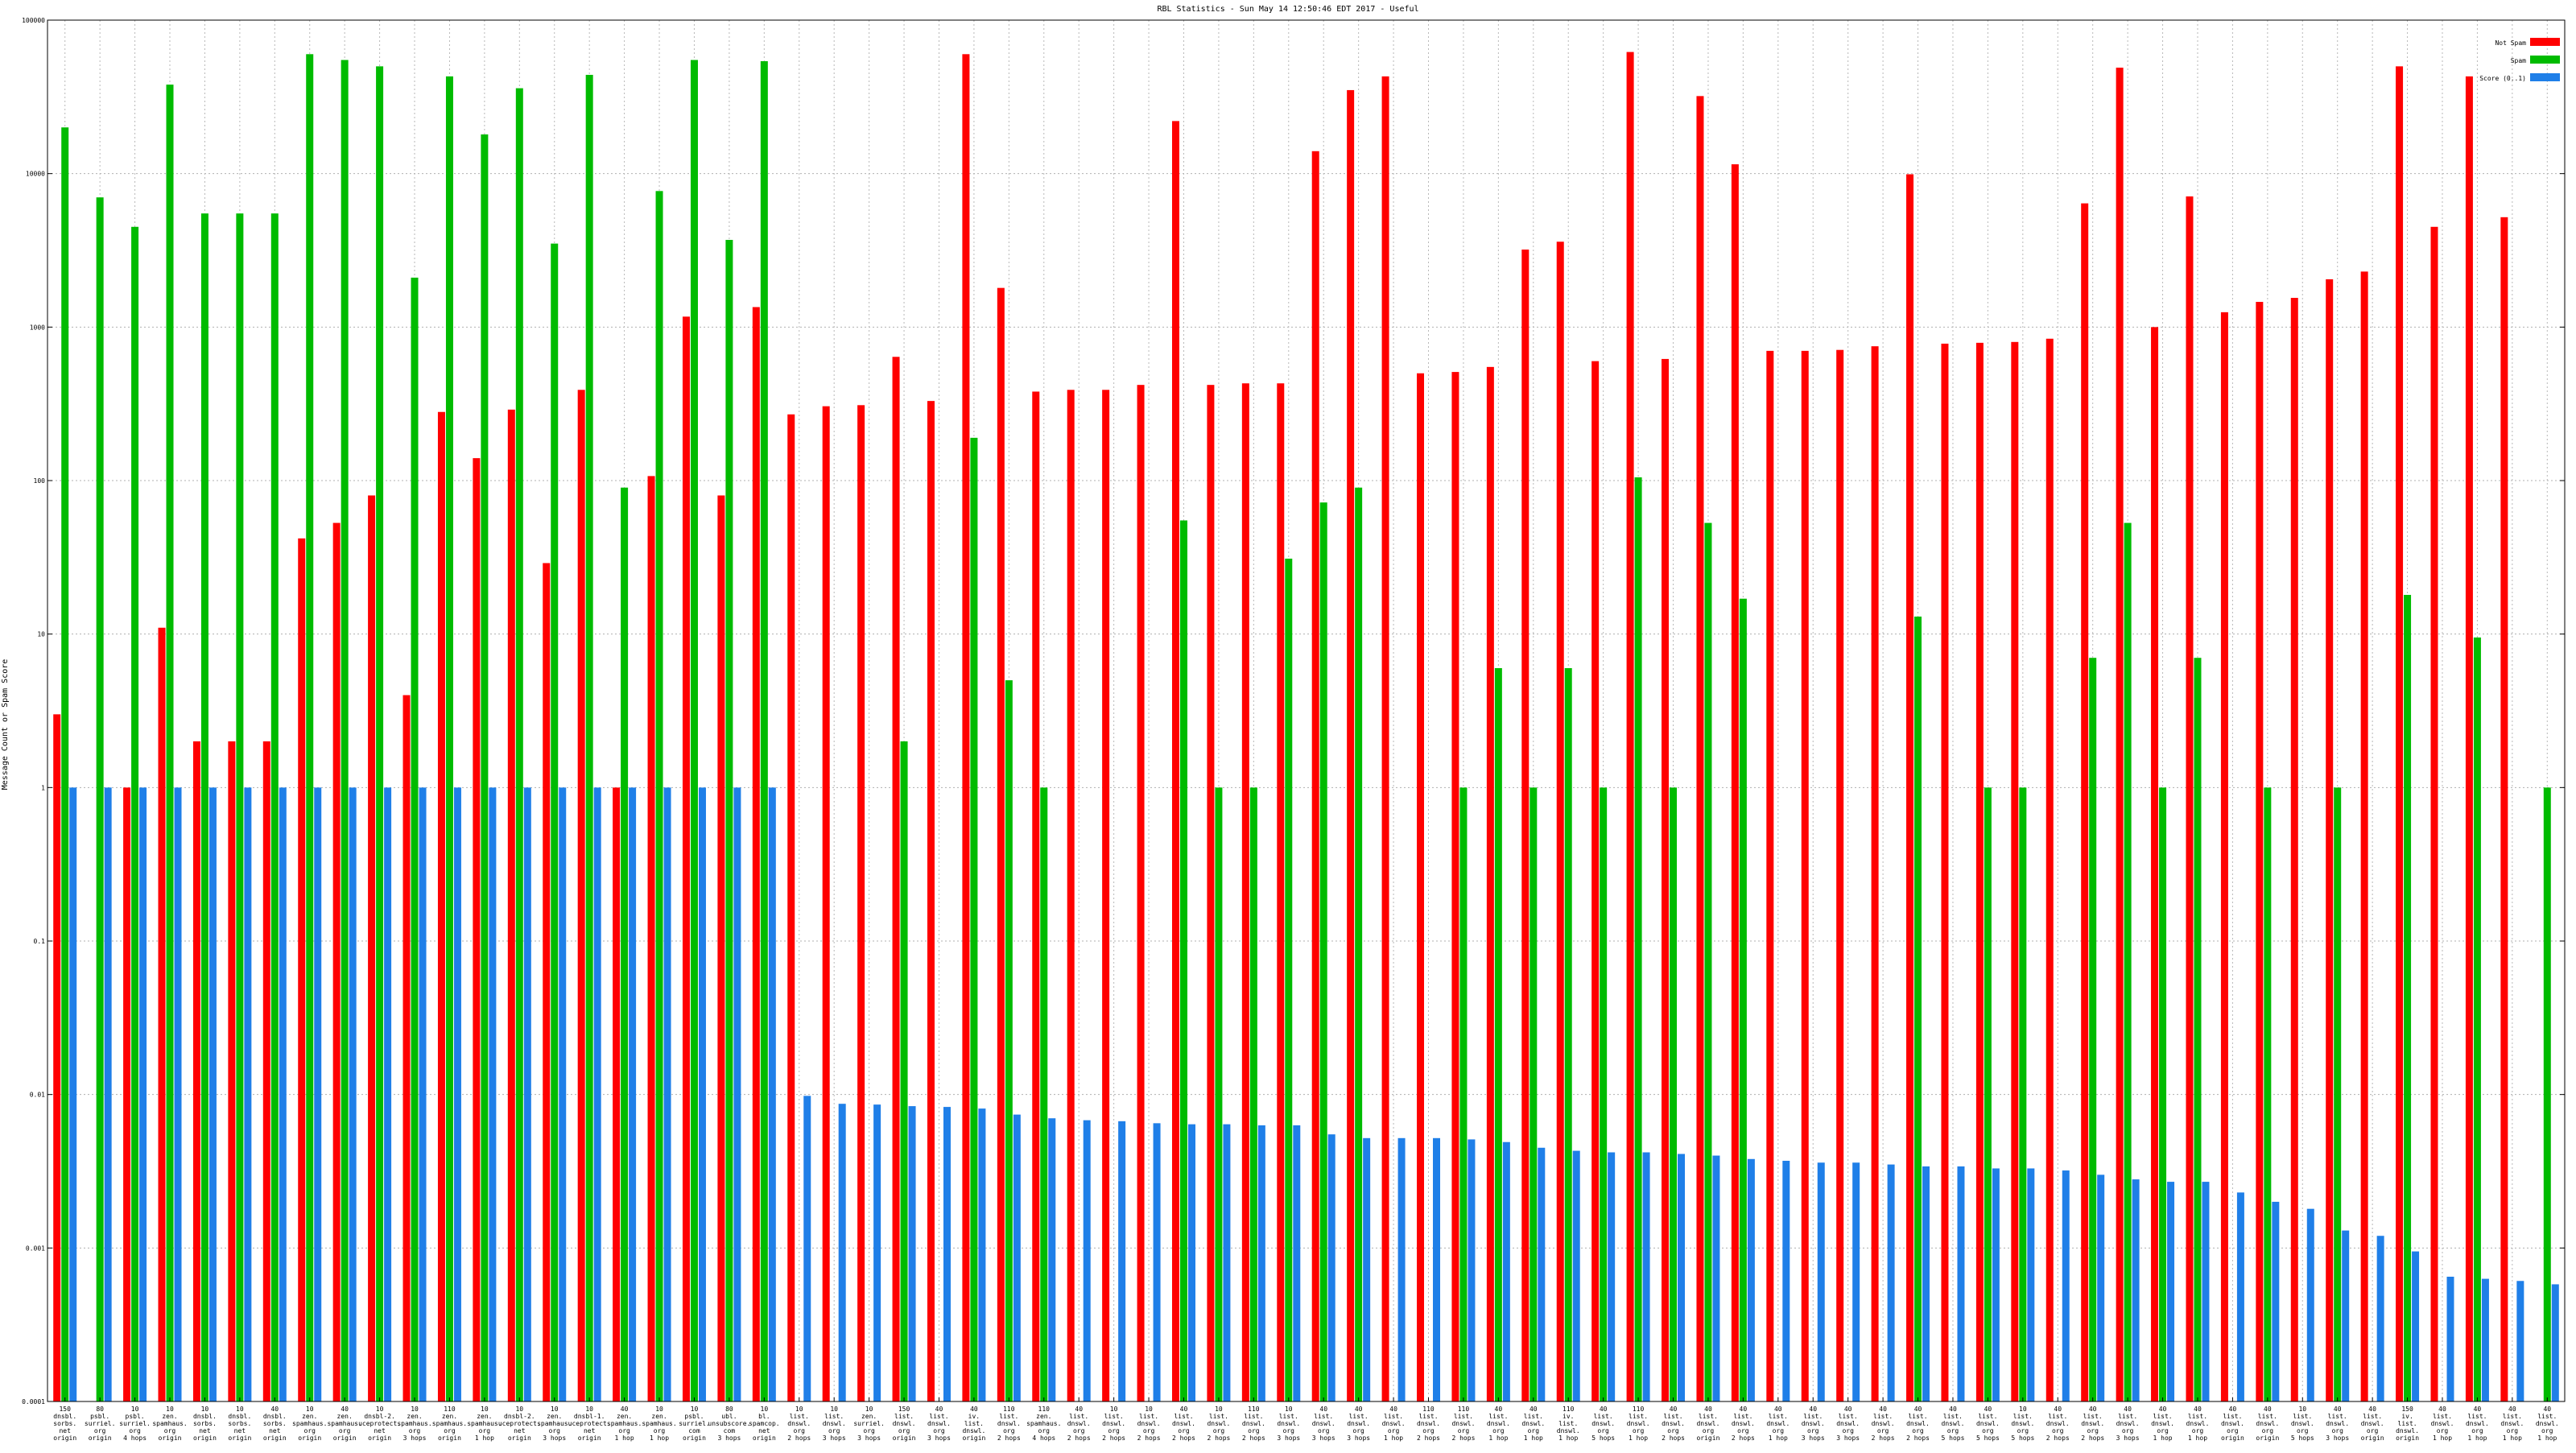 The width and height of the screenshot is (2576, 1453). What do you see at coordinates (309, 1424) in the screenshot?
I see `x-tick-label: 10 zen. spamhaus. org origin` at bounding box center [309, 1424].